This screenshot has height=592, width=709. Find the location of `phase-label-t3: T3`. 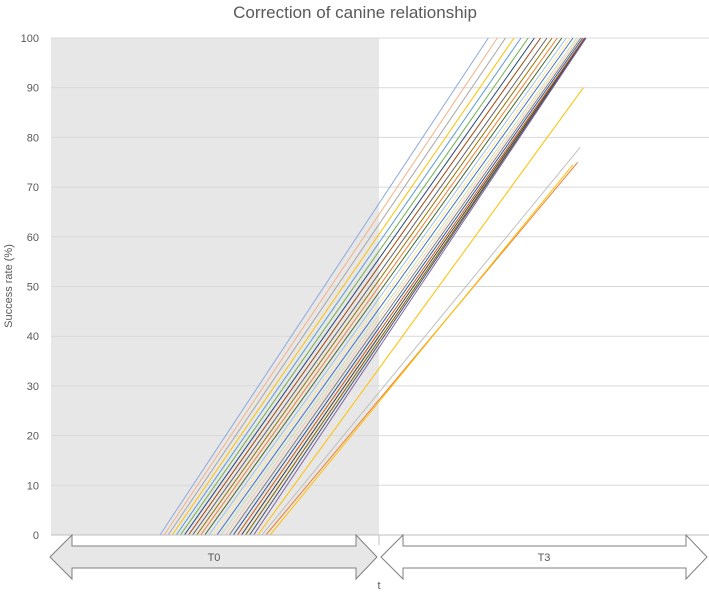

phase-label-t3: T3 is located at coordinates (544, 558).